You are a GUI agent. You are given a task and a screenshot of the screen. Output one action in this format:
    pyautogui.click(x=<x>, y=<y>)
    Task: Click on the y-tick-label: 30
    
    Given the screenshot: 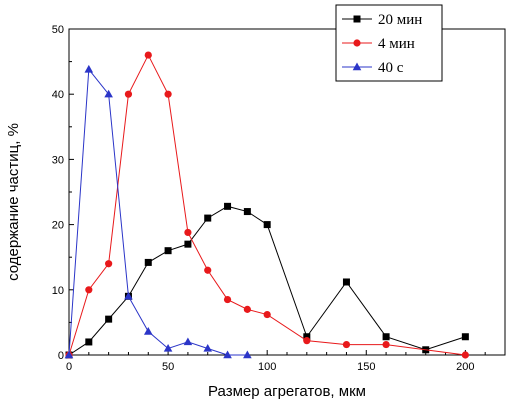 What is the action you would take?
    pyautogui.click(x=58, y=160)
    